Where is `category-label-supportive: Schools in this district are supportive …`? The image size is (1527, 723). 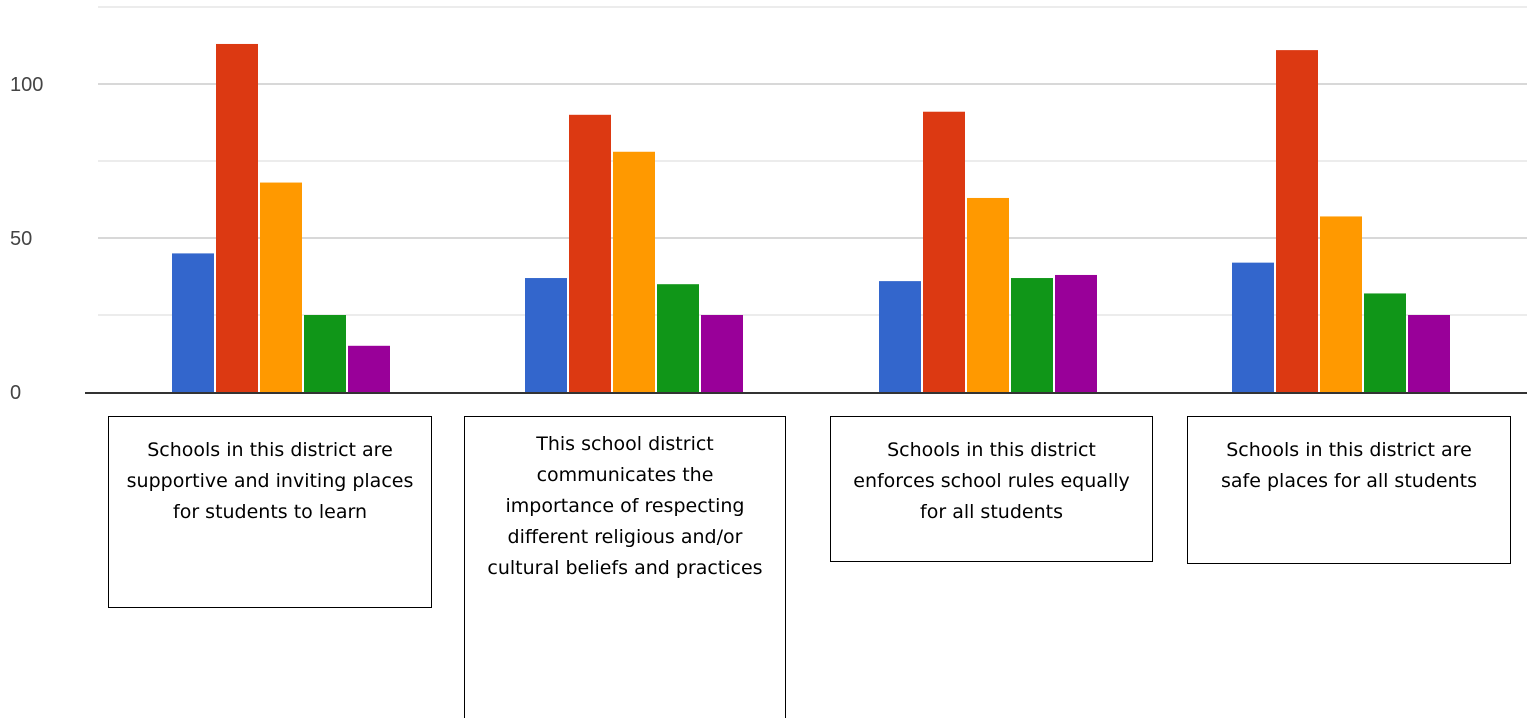 category-label-supportive: Schools in this district are supportive … is located at coordinates (270, 512).